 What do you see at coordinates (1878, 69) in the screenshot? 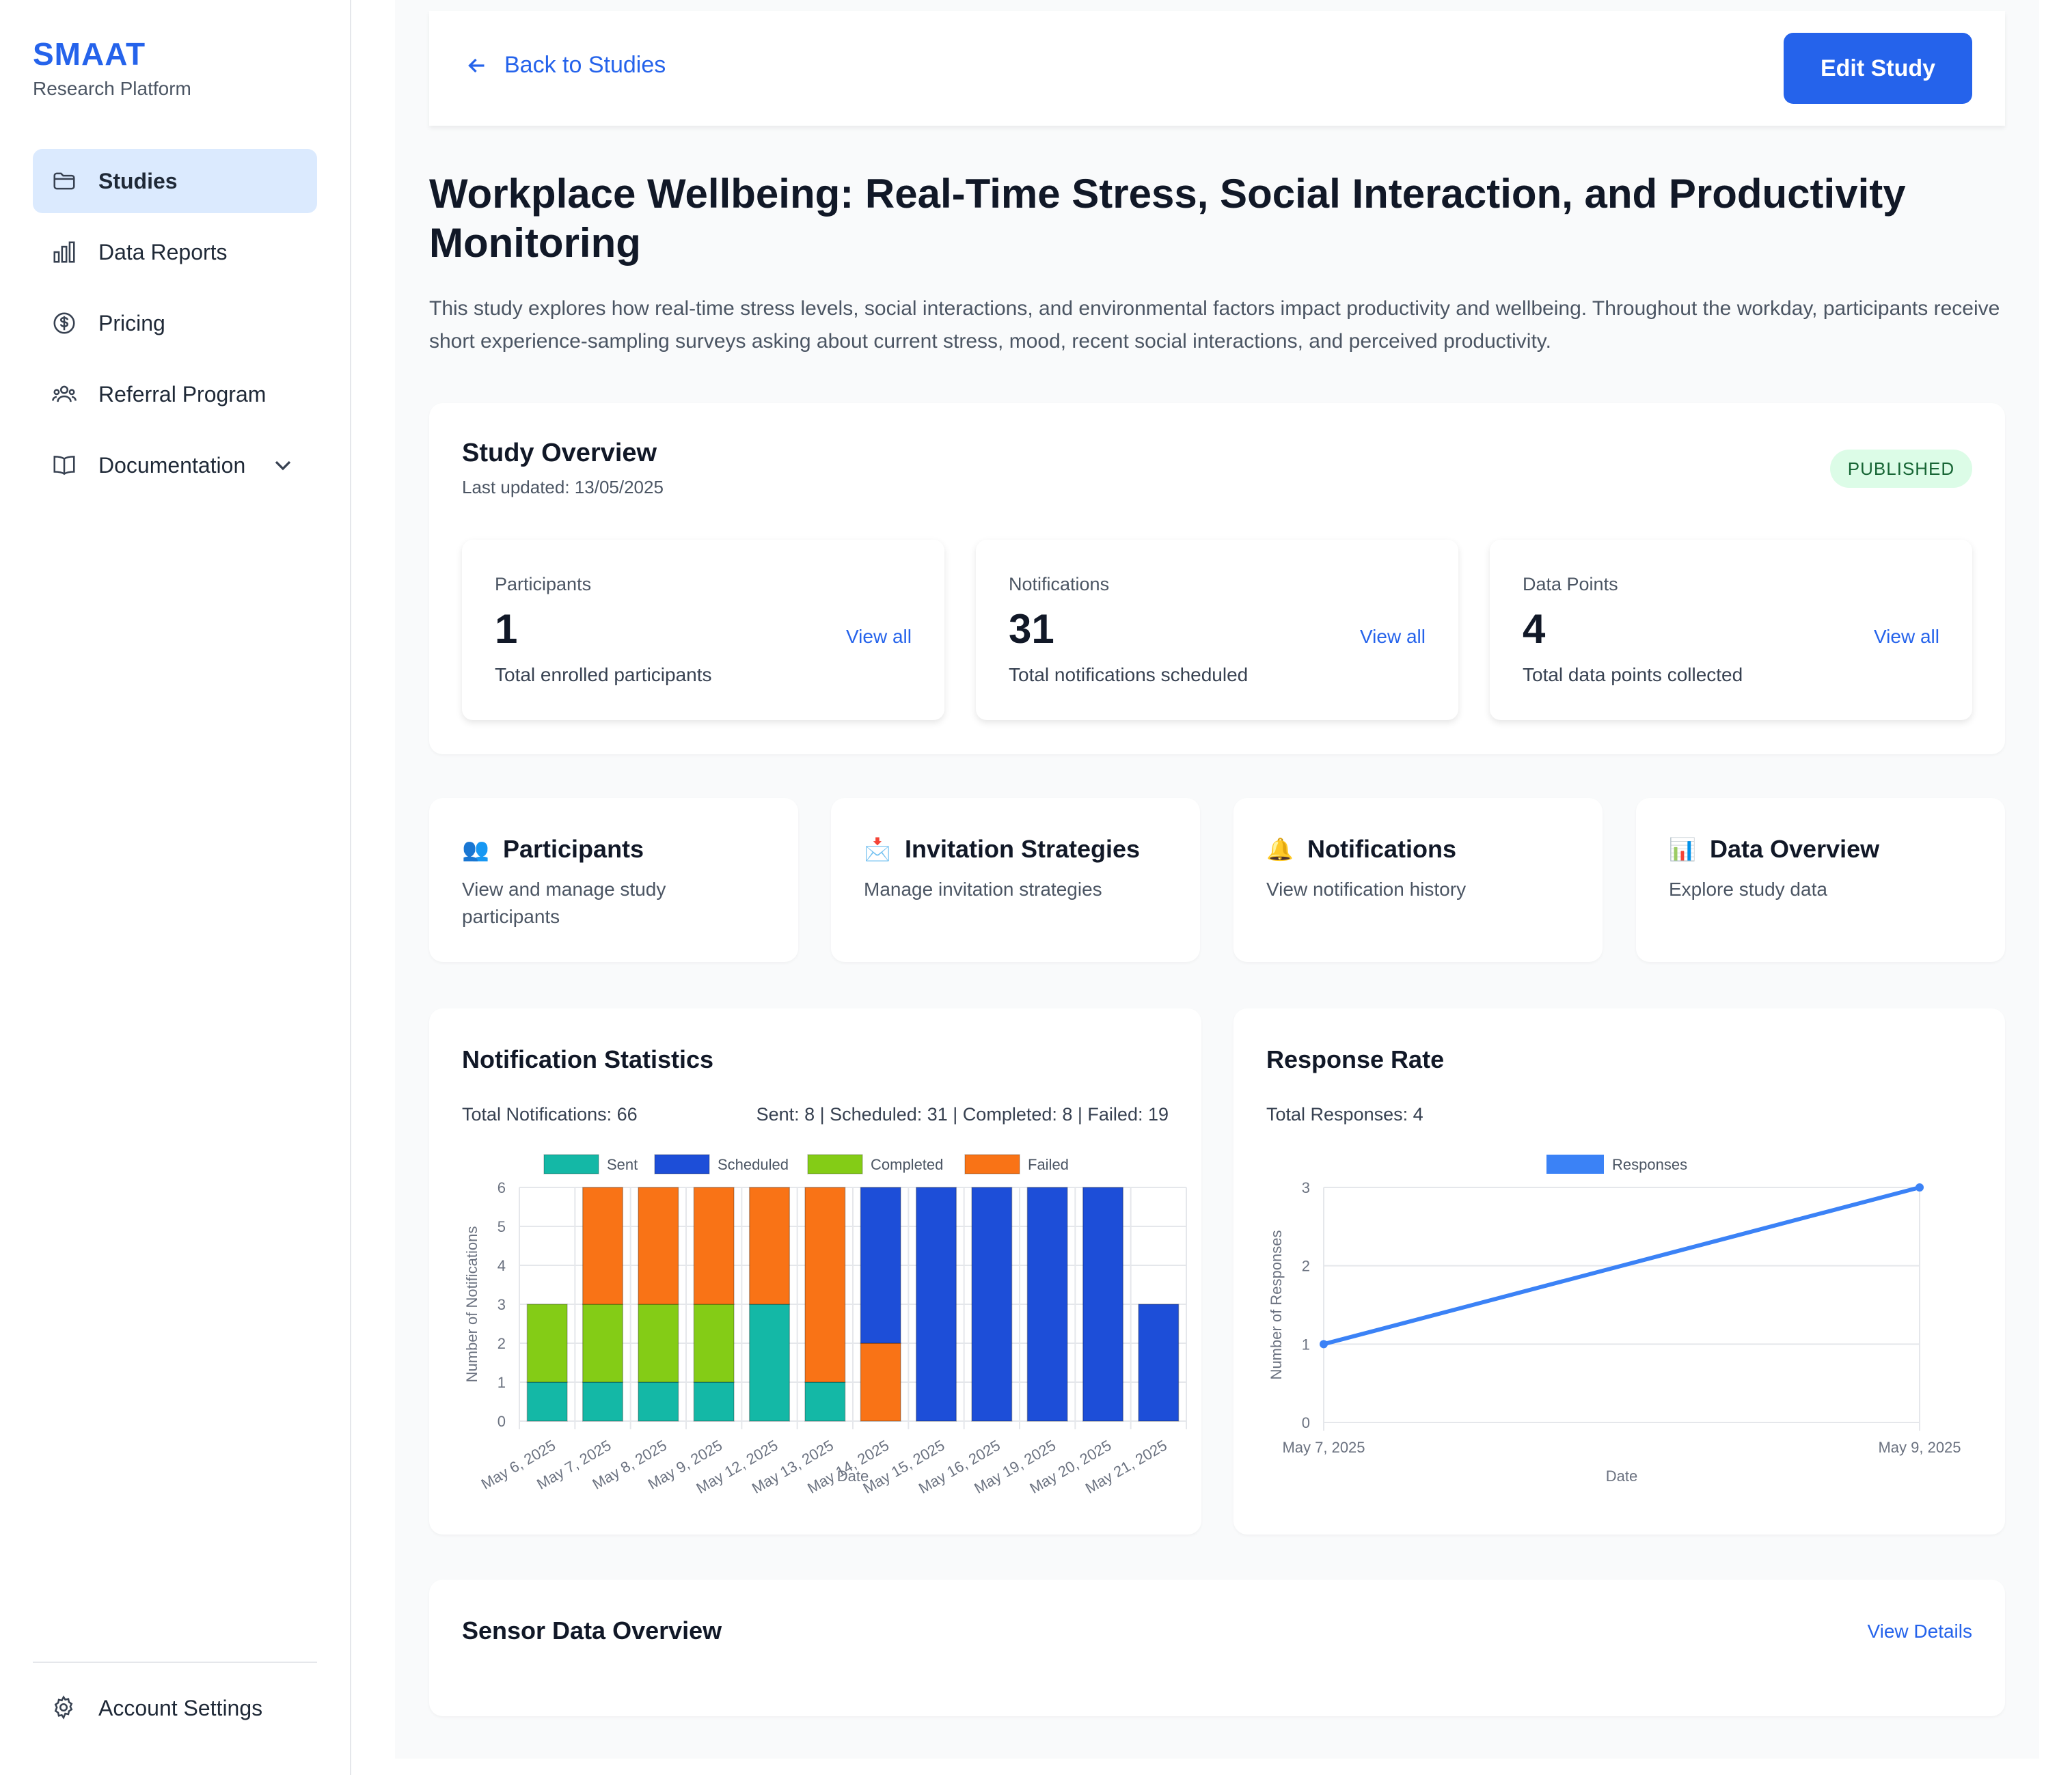
I see `edit-study-button: Edit Study` at bounding box center [1878, 69].